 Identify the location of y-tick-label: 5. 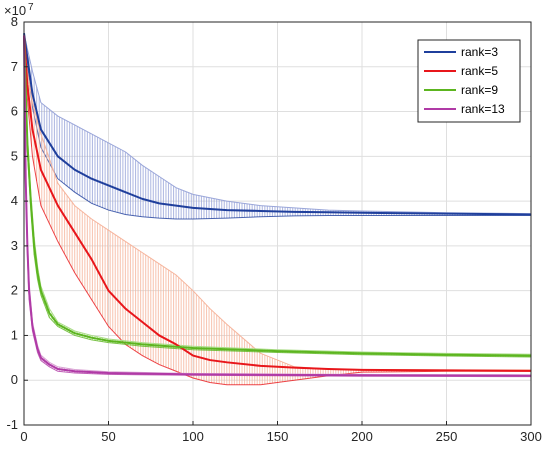
(14, 155).